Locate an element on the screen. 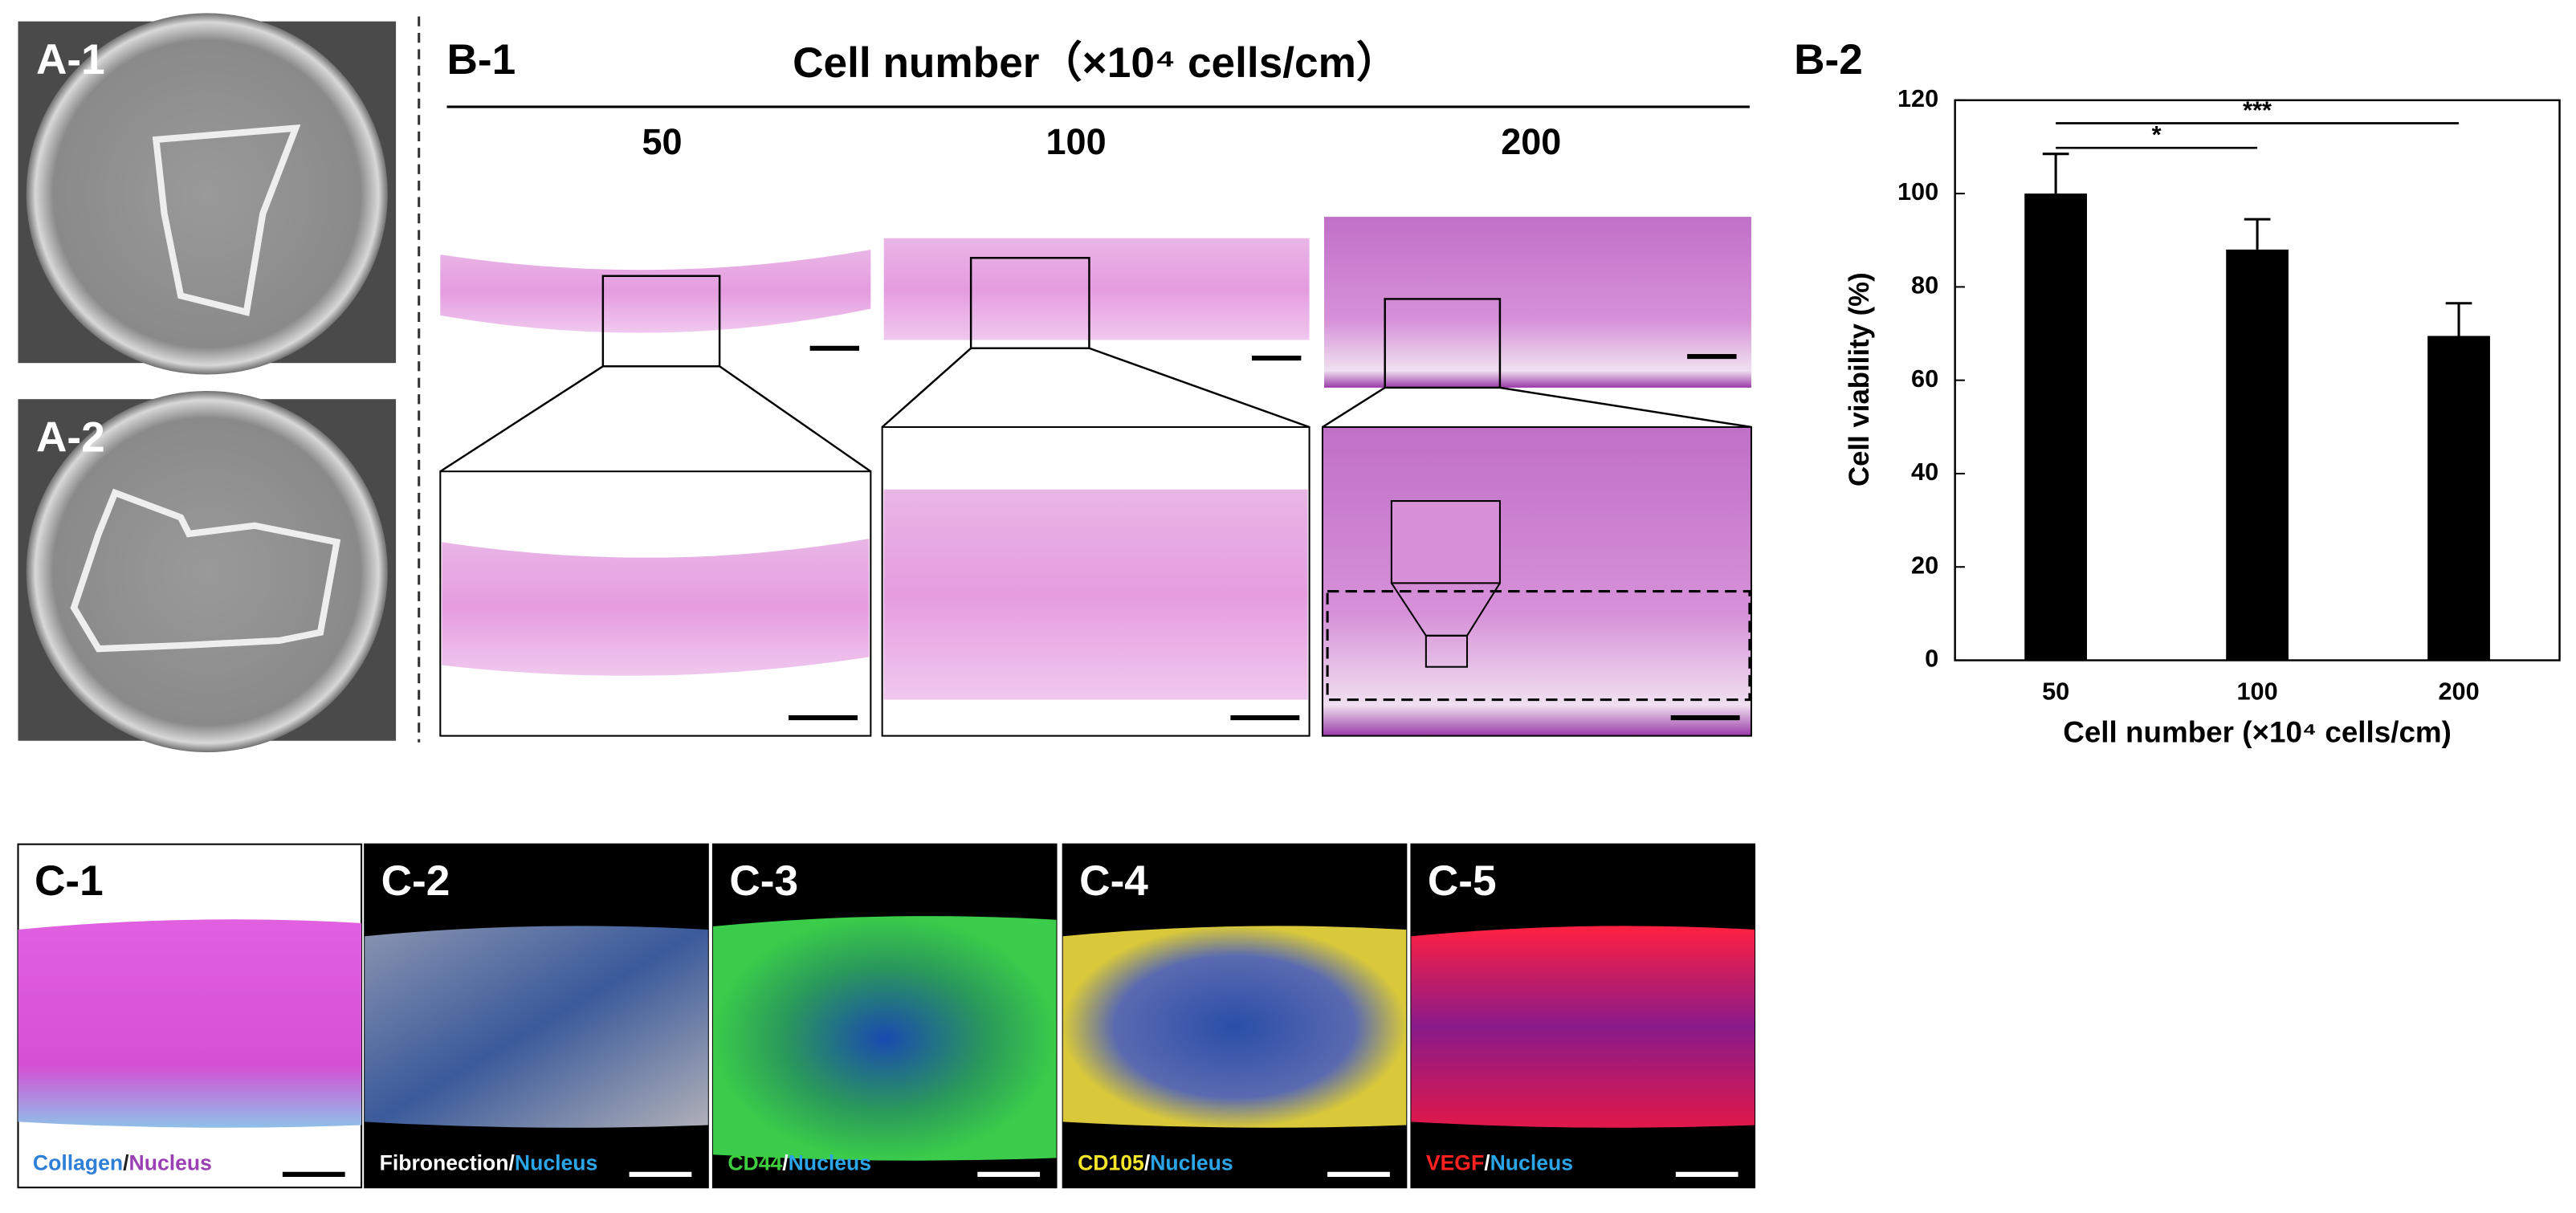  header: Cell number（×10⁴ cells/cm） is located at coordinates (1096, 63).